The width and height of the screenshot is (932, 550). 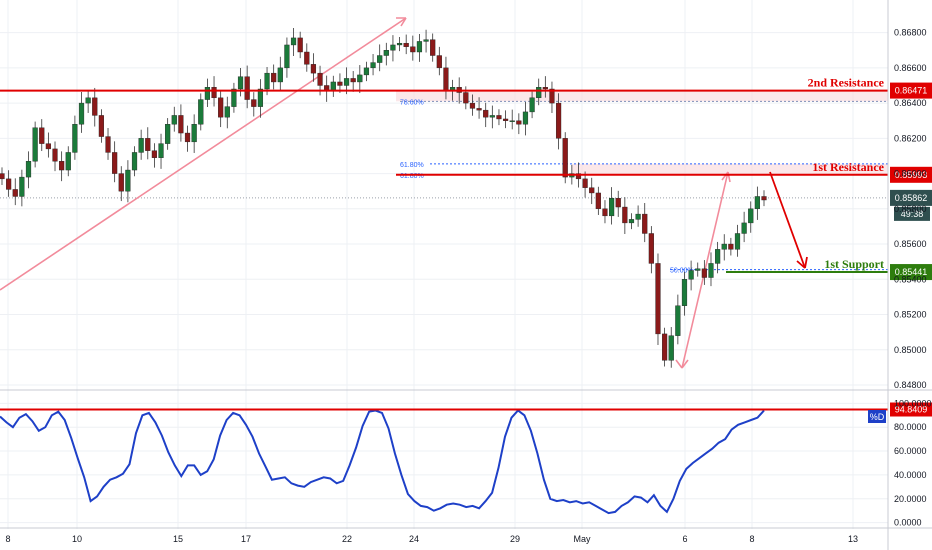 I want to click on stoch-tick-label: 0.0000, so click(x=908, y=523).